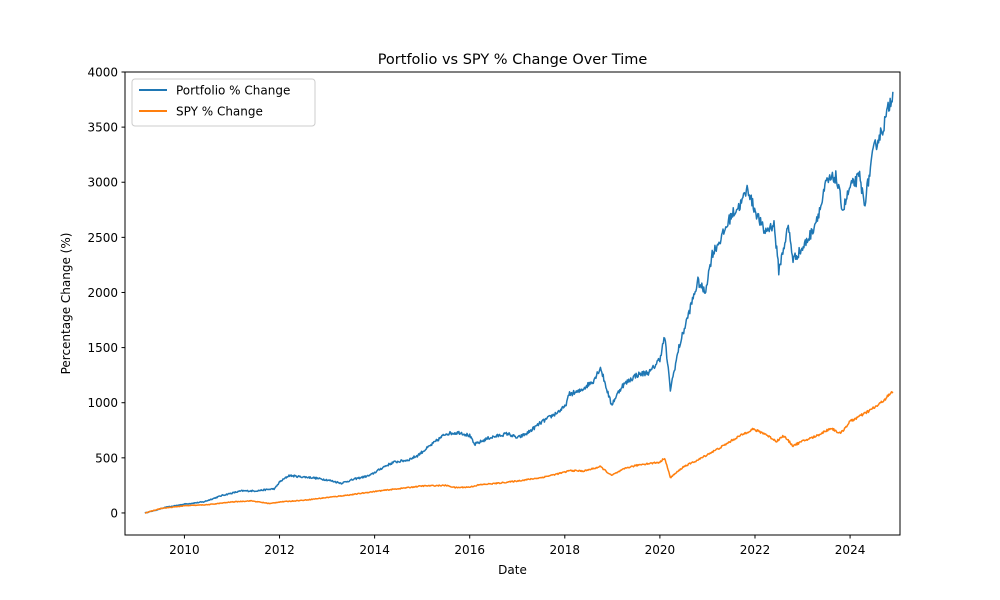 The height and width of the screenshot is (600, 1000). I want to click on x-tick-label: 2022, so click(755, 550).